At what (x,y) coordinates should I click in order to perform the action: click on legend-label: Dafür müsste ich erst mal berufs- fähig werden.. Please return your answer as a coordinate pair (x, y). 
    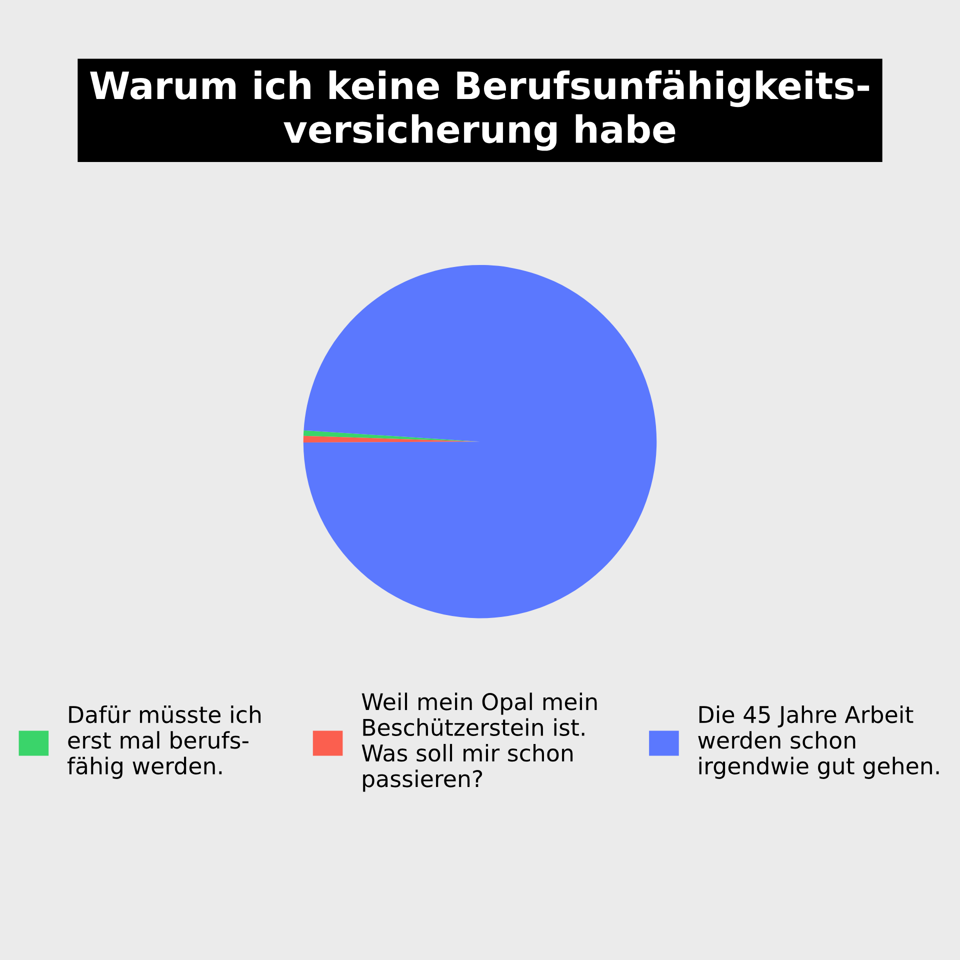
    Looking at the image, I should click on (164, 742).